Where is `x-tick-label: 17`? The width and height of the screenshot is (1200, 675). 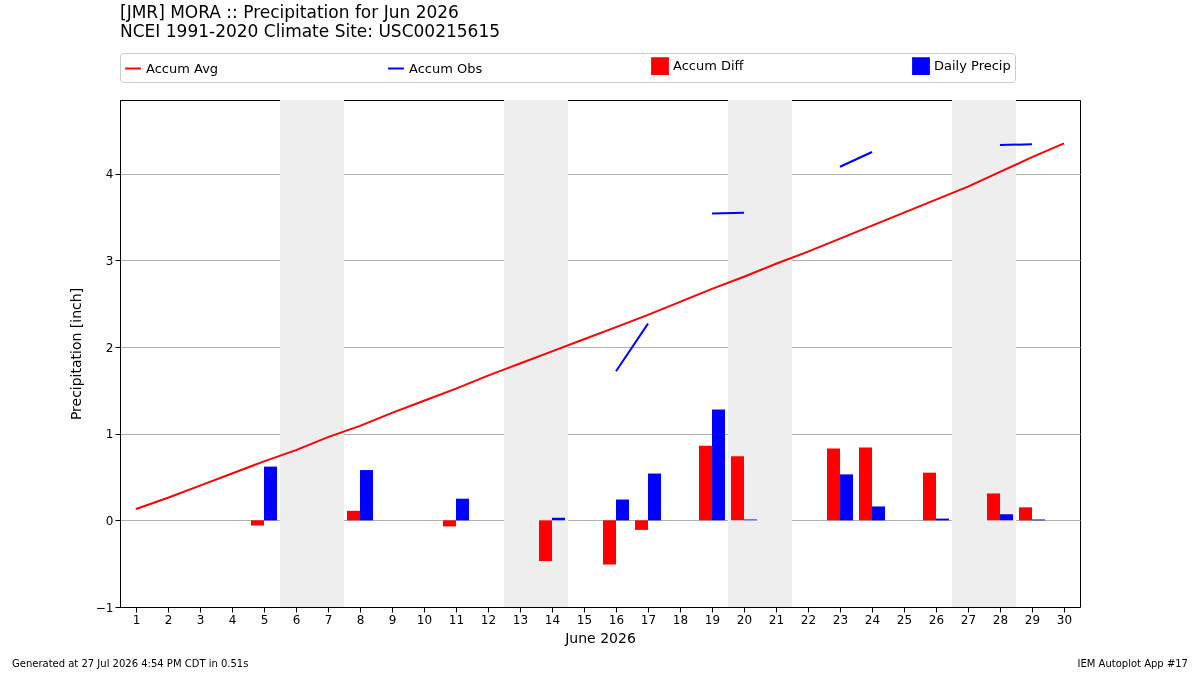
x-tick-label: 17 is located at coordinates (648, 619).